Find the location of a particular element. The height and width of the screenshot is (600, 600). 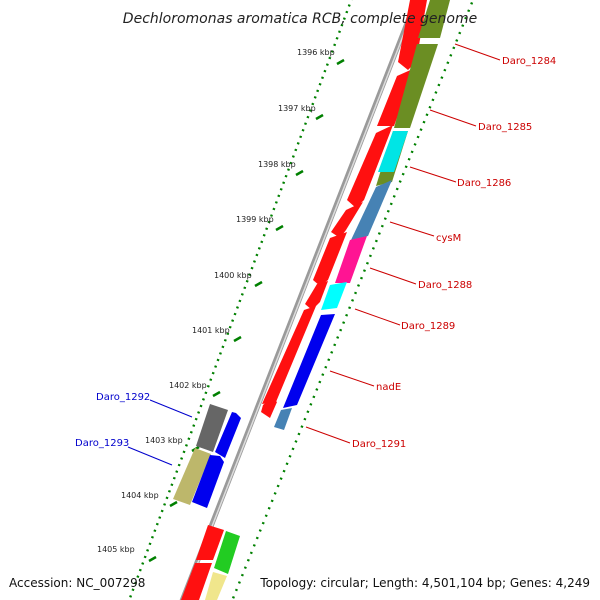

tick-label: 1397 kbp is located at coordinates (297, 108).